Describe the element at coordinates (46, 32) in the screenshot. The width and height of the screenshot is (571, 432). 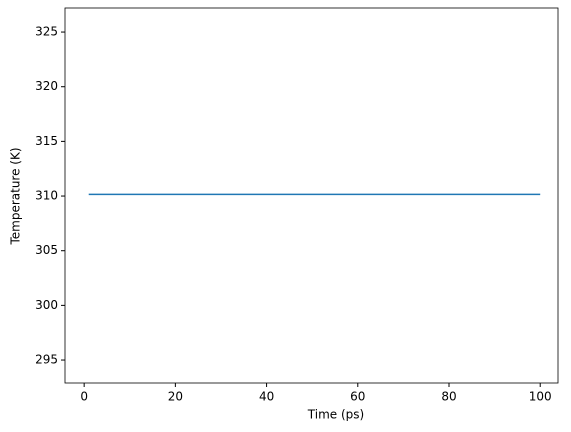
I see `y-tick-label: 325` at that location.